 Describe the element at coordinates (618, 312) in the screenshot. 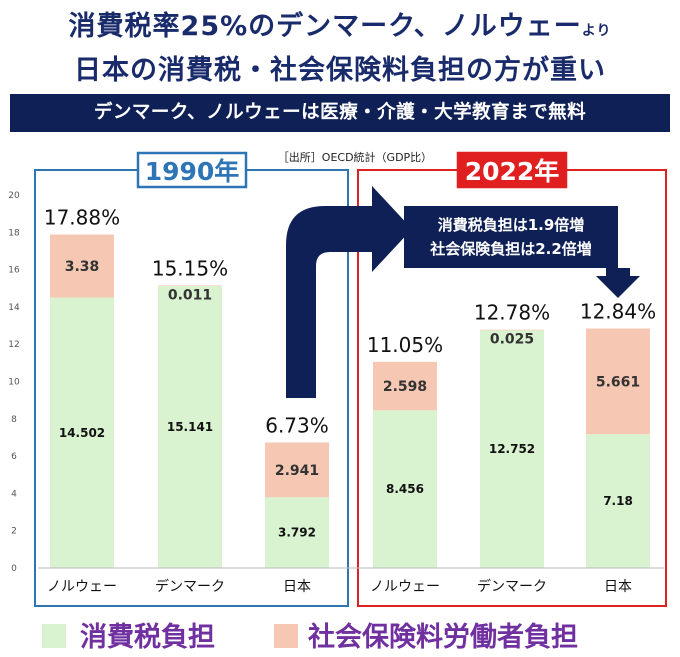

I see `total-label: 12.84%` at that location.